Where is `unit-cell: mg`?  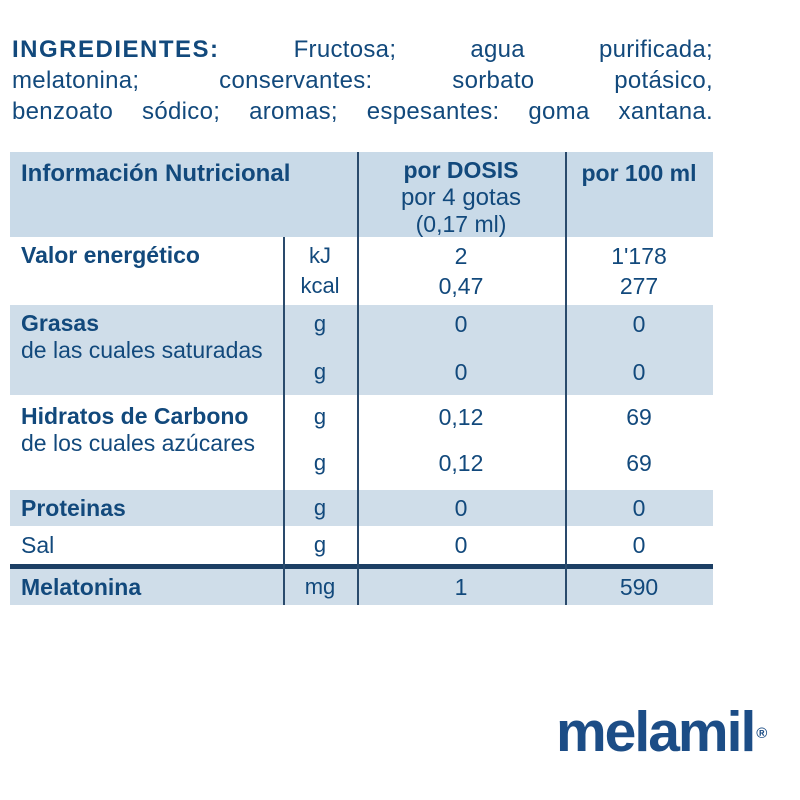
unit-cell: mg is located at coordinates (320, 586).